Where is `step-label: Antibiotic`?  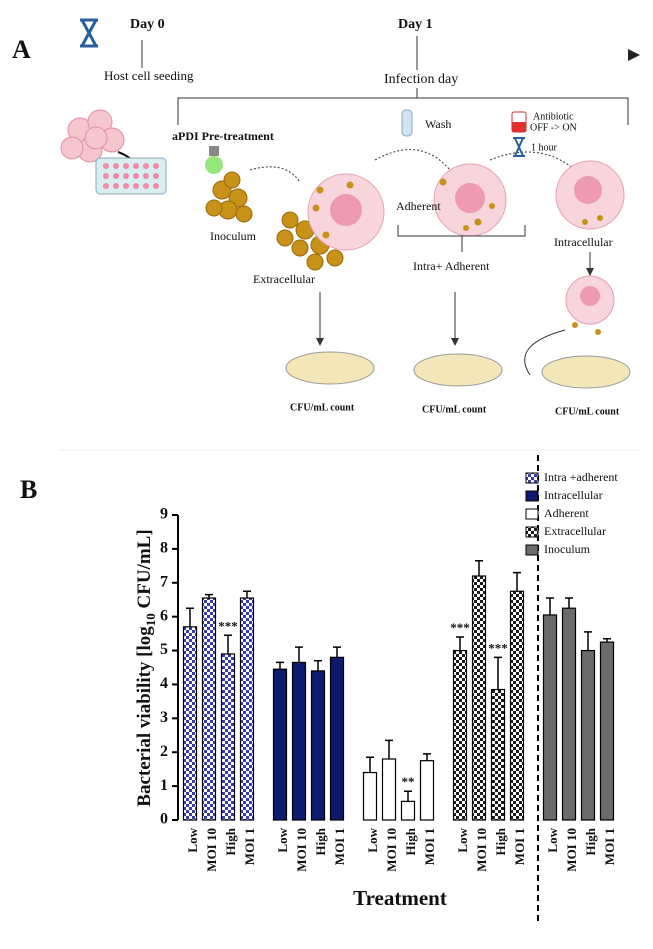 step-label: Antibiotic is located at coordinates (553, 116).